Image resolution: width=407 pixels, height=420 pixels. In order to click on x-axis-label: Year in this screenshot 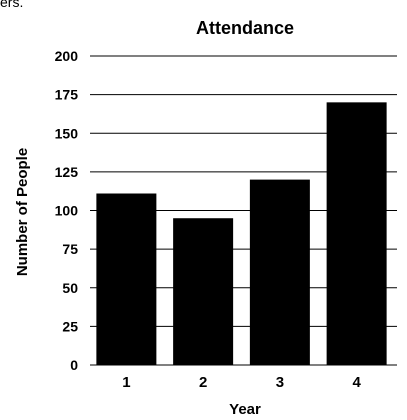, I will do `click(245, 409)`.